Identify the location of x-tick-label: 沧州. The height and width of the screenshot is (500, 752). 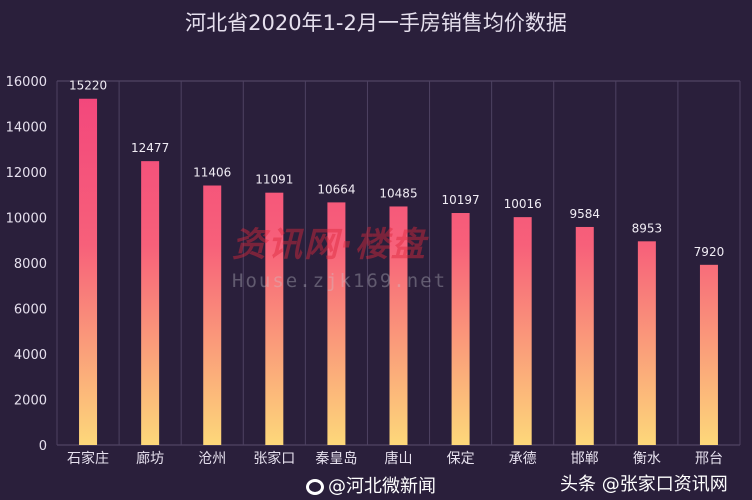
(212, 458).